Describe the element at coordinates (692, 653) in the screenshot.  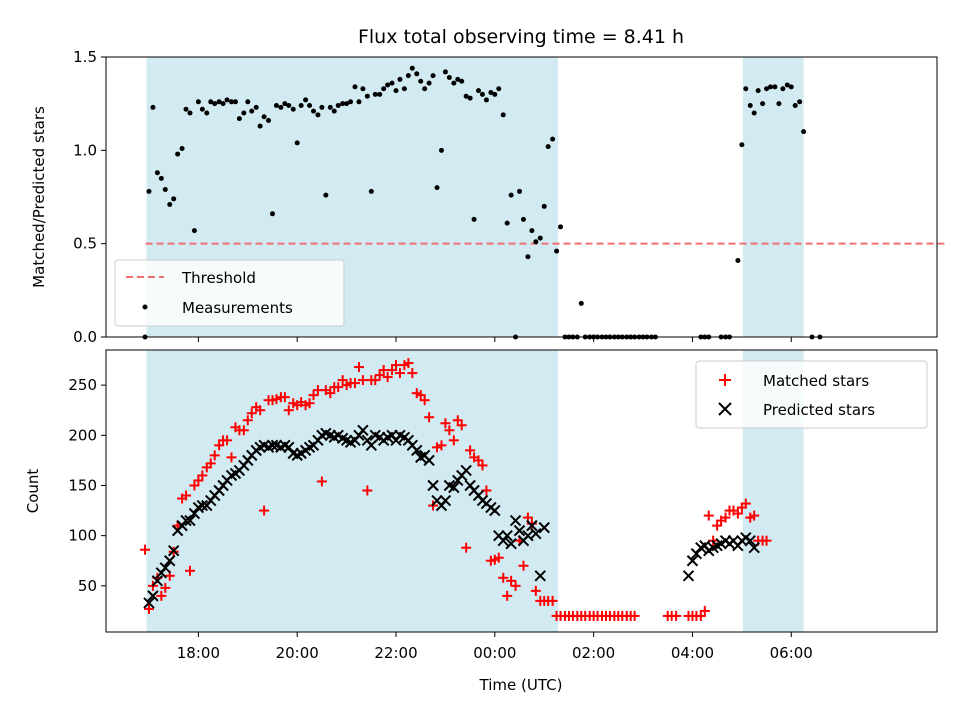
I see `x-tick-label: 04:00` at that location.